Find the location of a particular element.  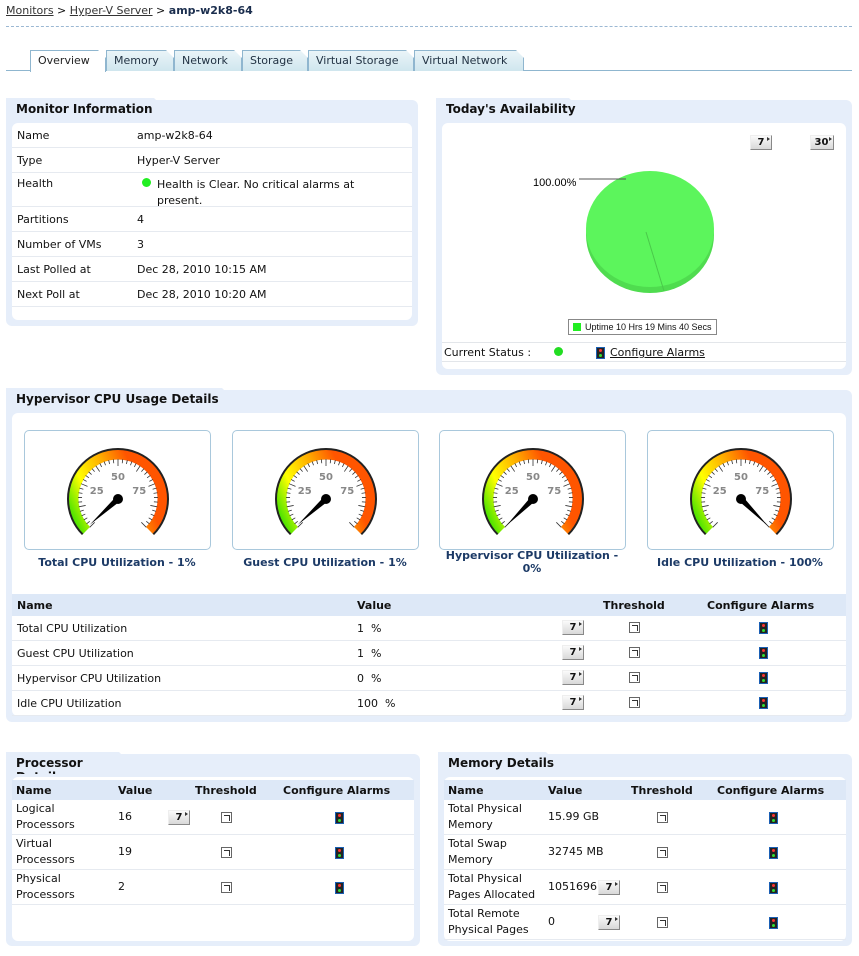

info-label: Name is located at coordinates (33, 135).